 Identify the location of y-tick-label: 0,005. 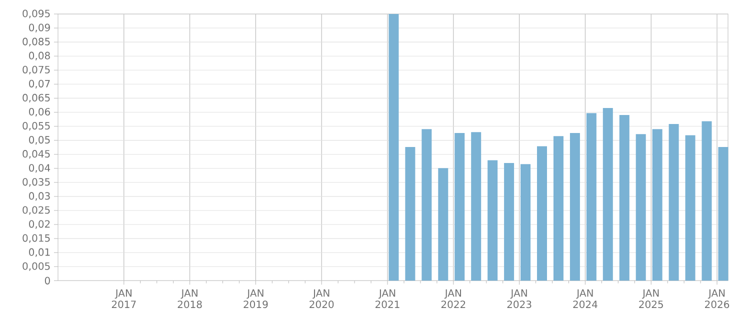
(36, 267).